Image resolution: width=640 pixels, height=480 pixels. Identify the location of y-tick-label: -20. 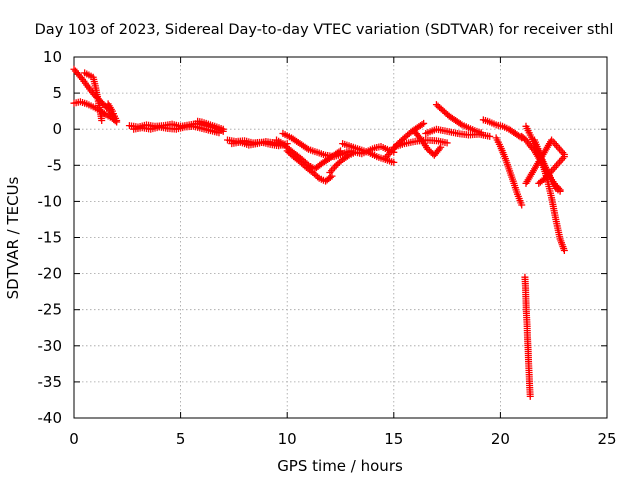
(50, 274).